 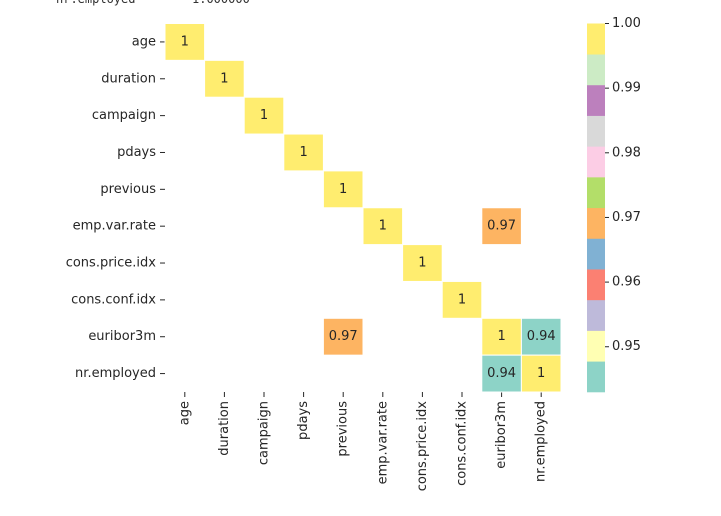 What do you see at coordinates (303, 420) in the screenshot?
I see `x-tick-label: pdays` at bounding box center [303, 420].